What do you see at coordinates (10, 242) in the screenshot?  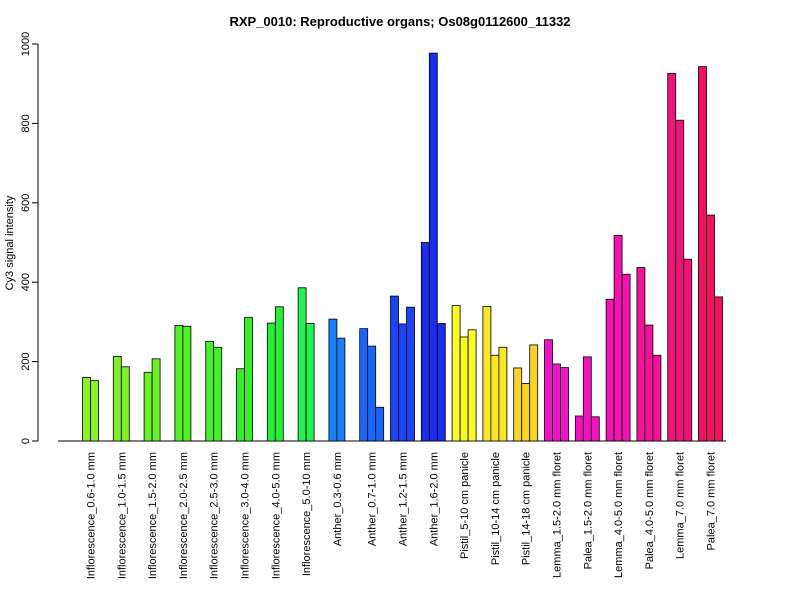 I see `y-axis-title: Cy3 signal intensity` at bounding box center [10, 242].